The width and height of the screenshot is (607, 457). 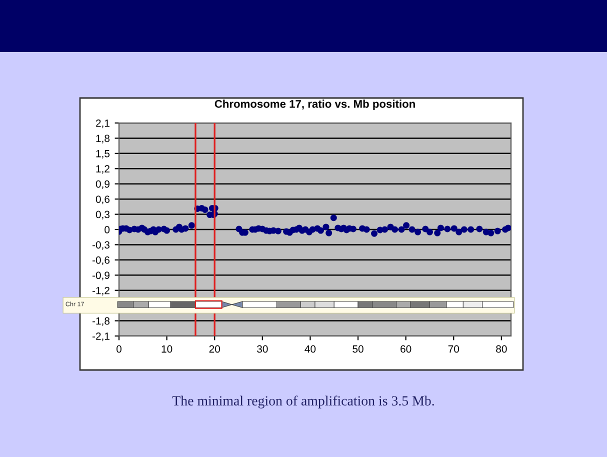 What do you see at coordinates (262, 349) in the screenshot?
I see `x-tick-label: 30` at bounding box center [262, 349].